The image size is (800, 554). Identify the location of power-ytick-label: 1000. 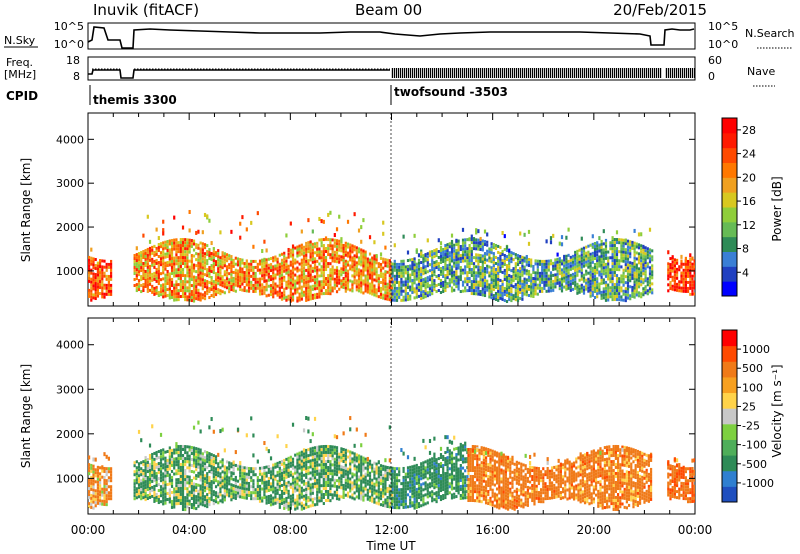
(70, 271).